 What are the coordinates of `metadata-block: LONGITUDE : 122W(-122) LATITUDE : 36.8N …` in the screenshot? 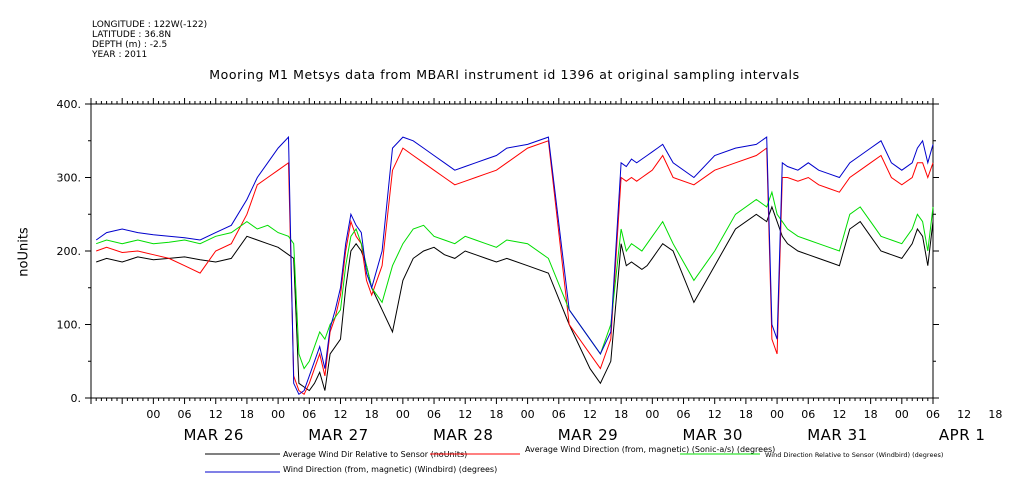 It's located at (149, 40).